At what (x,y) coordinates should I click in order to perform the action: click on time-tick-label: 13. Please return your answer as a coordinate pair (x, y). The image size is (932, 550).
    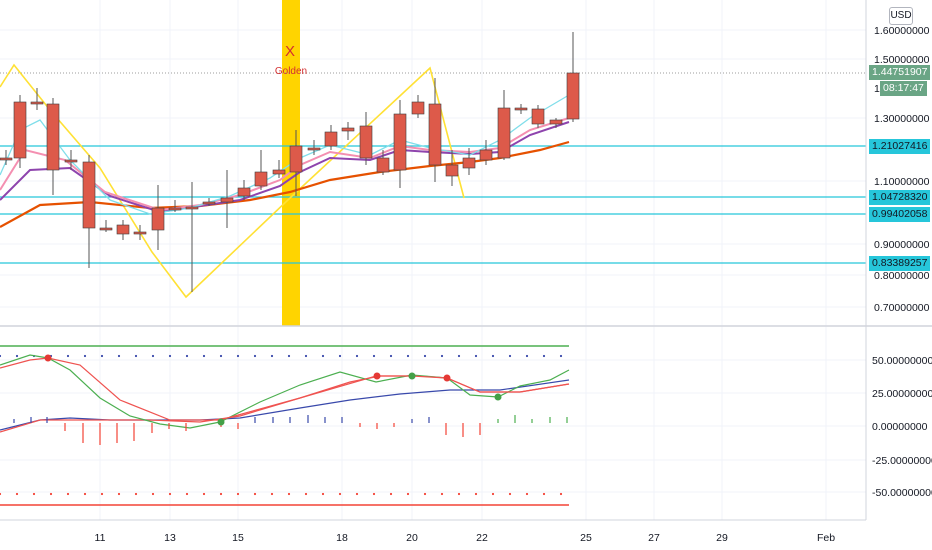
    Looking at the image, I should click on (170, 538).